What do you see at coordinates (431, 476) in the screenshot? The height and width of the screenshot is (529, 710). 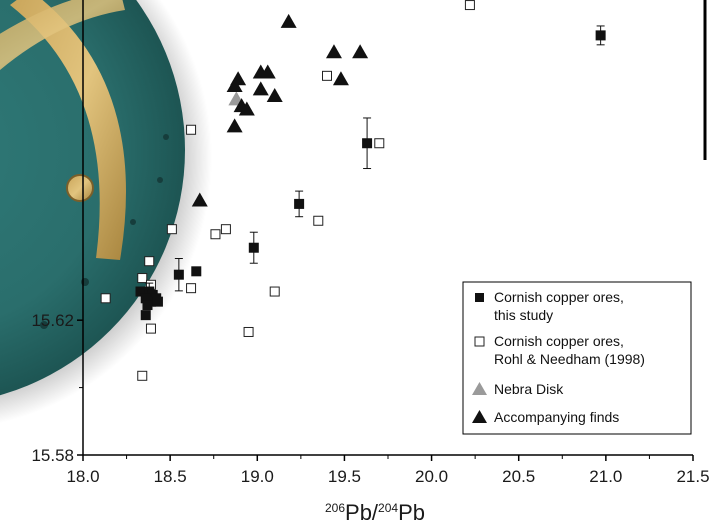 I see `x-tick-label: 20.0` at bounding box center [431, 476].